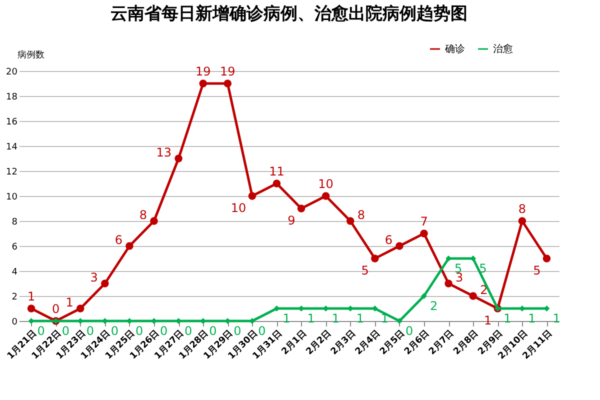 Image resolution: width=600 pixels, height=400 pixels. I want to click on legend-label: 治愈, so click(503, 49).